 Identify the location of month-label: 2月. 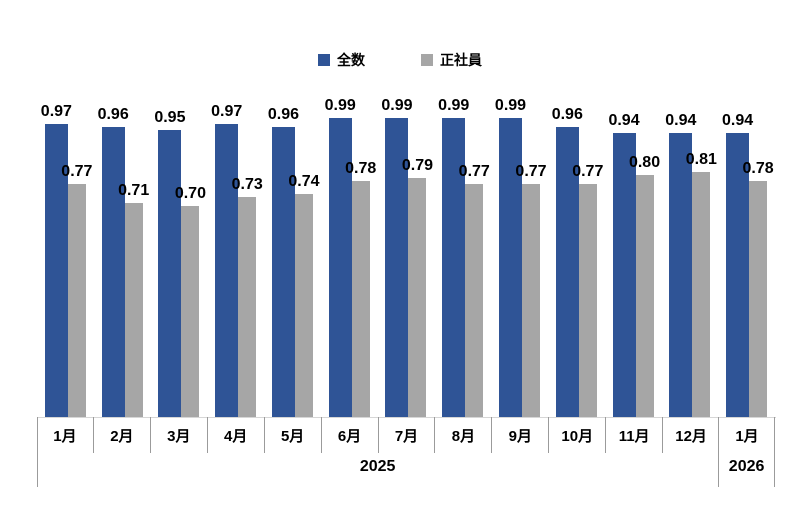
(122, 435).